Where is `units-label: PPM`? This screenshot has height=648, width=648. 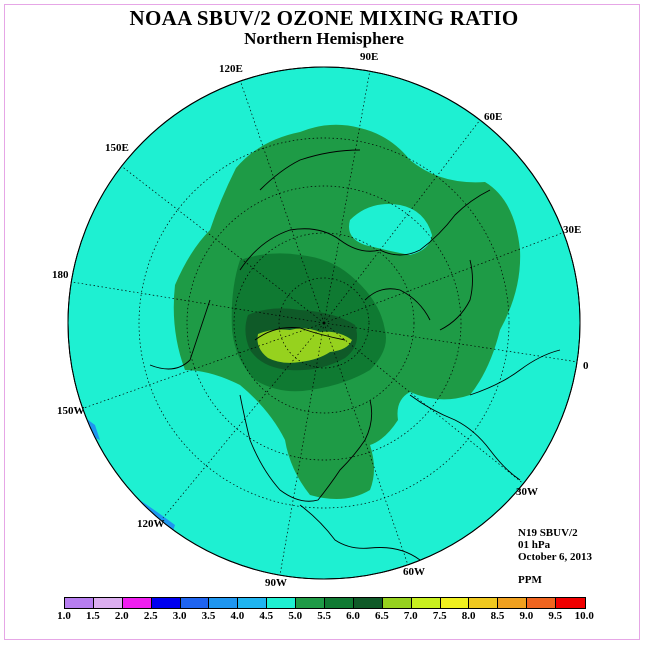 units-label: PPM is located at coordinates (530, 580).